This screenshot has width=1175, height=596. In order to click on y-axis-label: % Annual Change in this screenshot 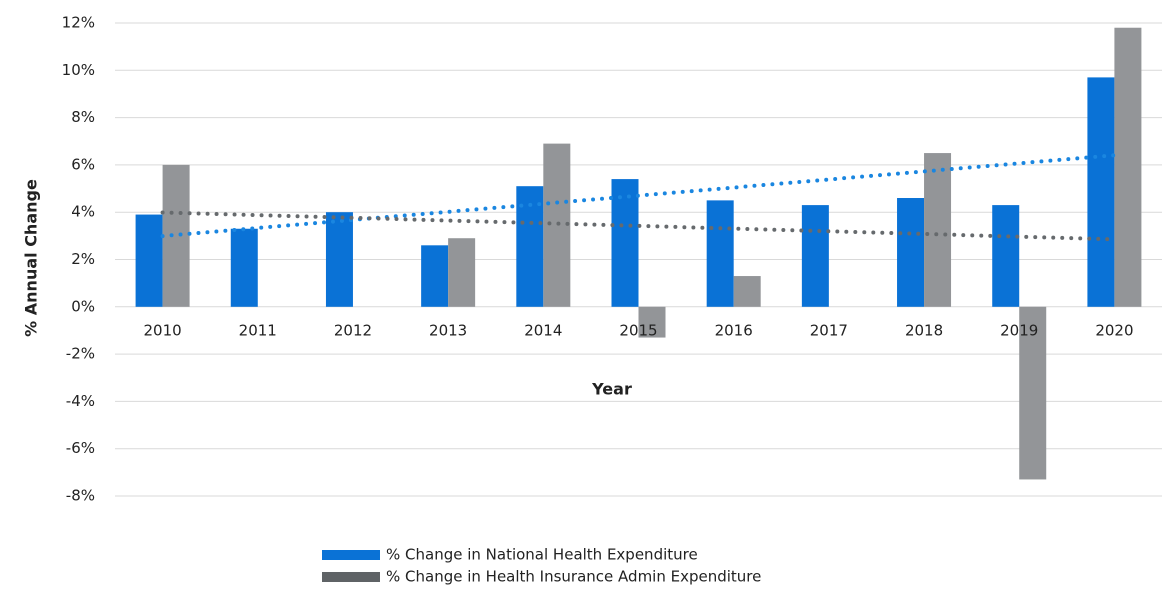, I will do `click(31, 258)`.